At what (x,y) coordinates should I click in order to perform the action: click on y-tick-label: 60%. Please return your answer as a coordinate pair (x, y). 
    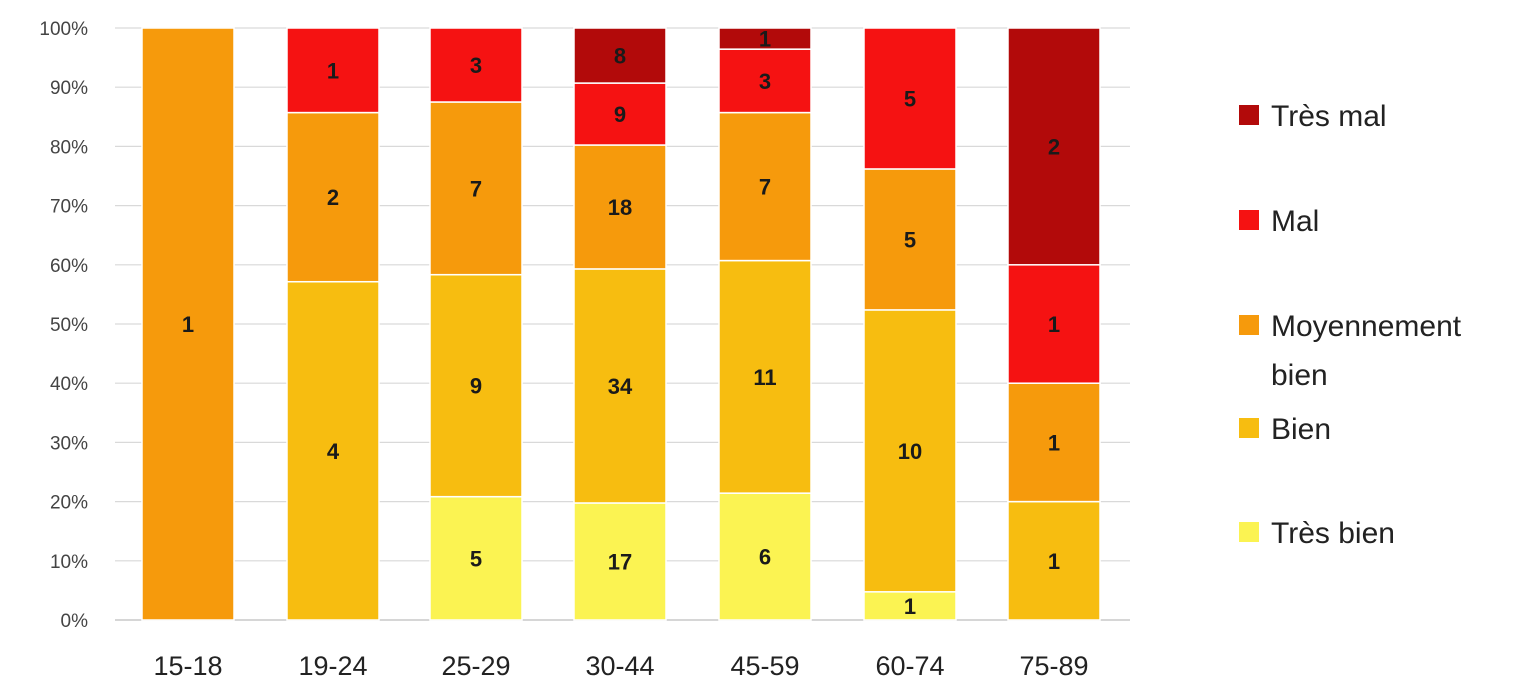
    Looking at the image, I should click on (69, 266).